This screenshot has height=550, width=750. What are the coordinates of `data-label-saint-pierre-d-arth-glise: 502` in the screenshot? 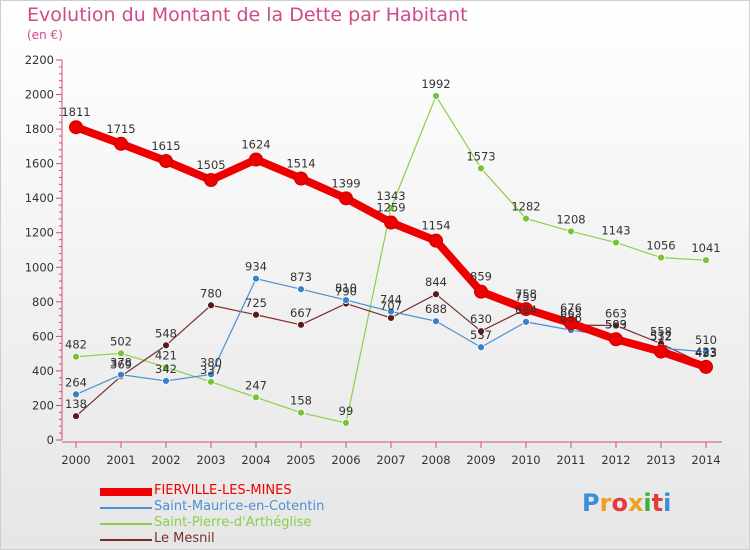 It's located at (121, 341).